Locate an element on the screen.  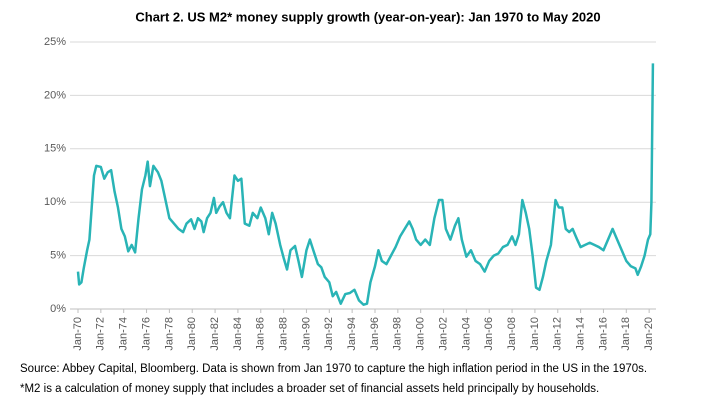
x-tick-label: Jan-12 is located at coordinates (558, 334).